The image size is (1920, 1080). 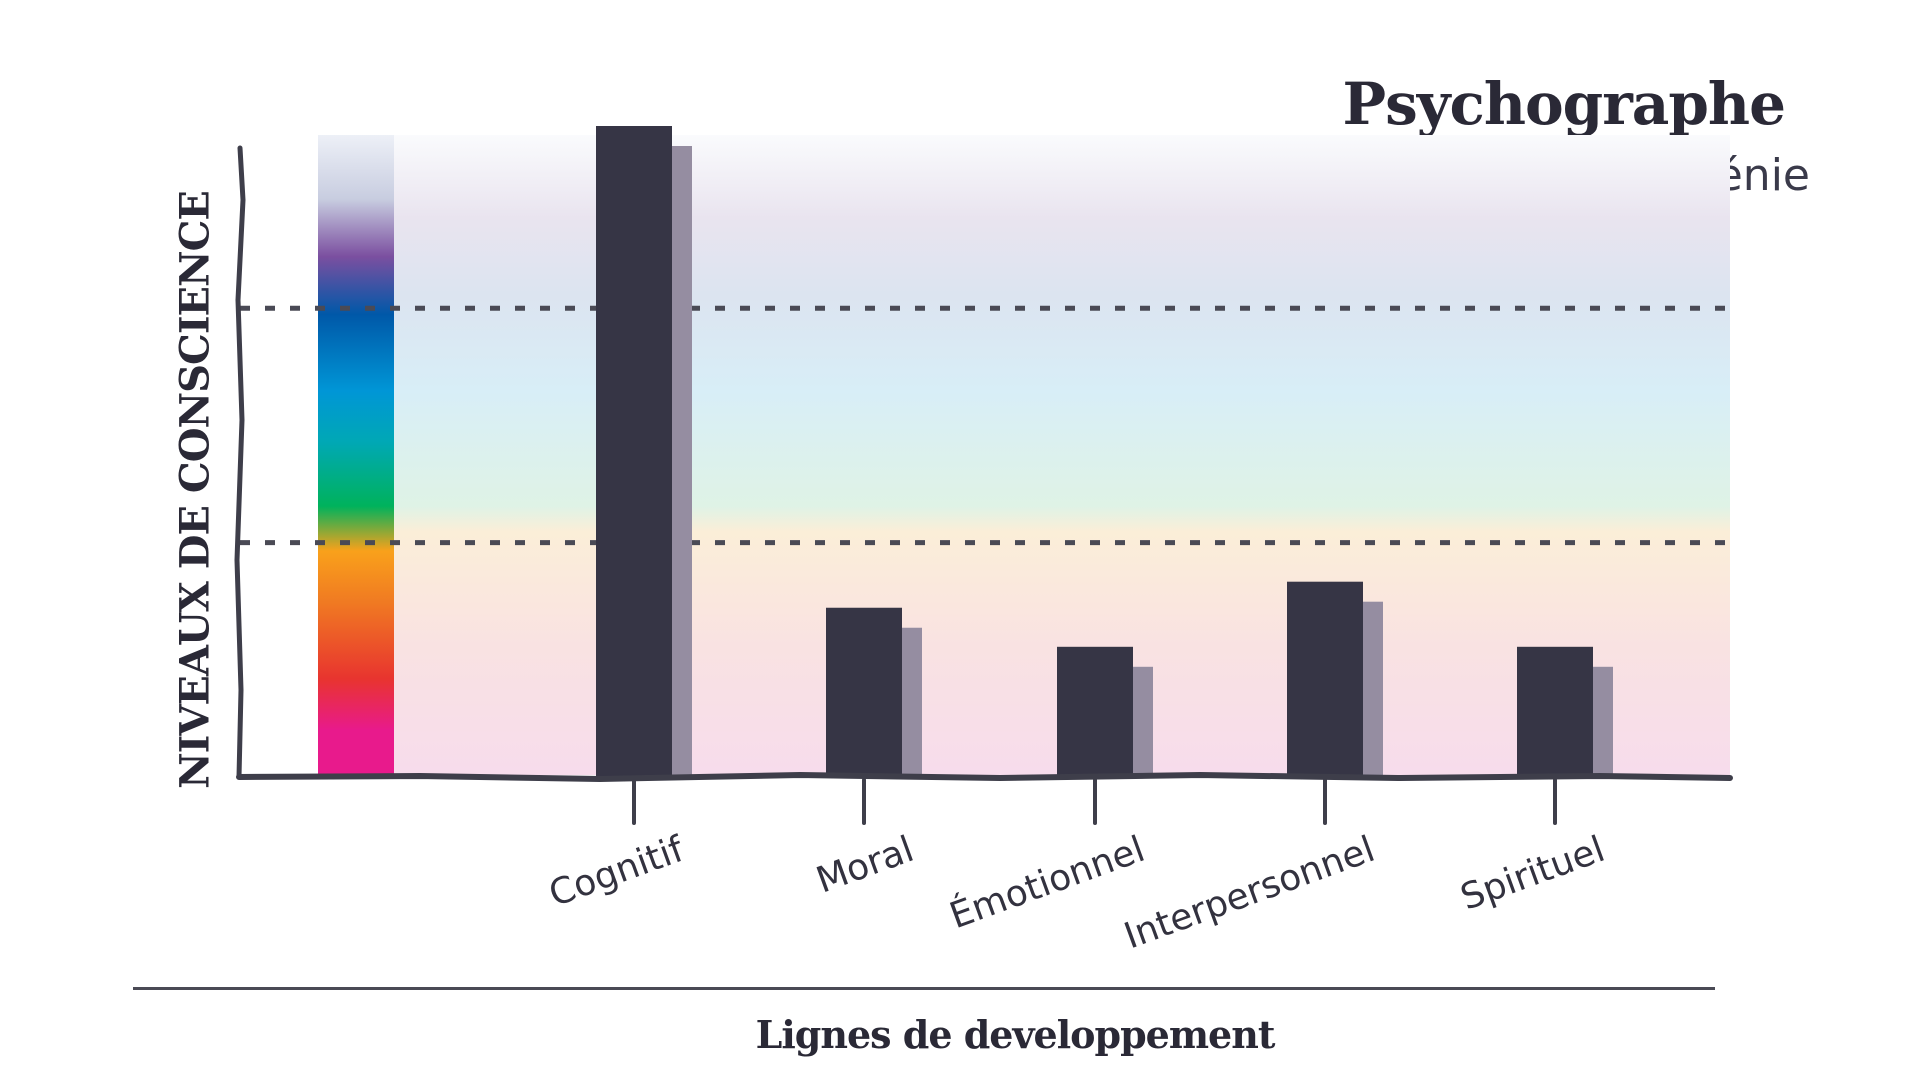 I want to click on consciousness-spectrum, so click(x=356, y=455).